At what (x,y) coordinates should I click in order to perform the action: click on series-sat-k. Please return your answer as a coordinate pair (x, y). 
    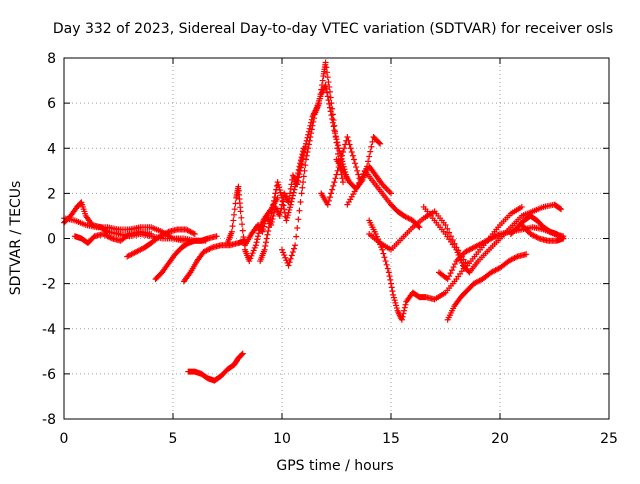
    Looking at the image, I should click on (313, 164).